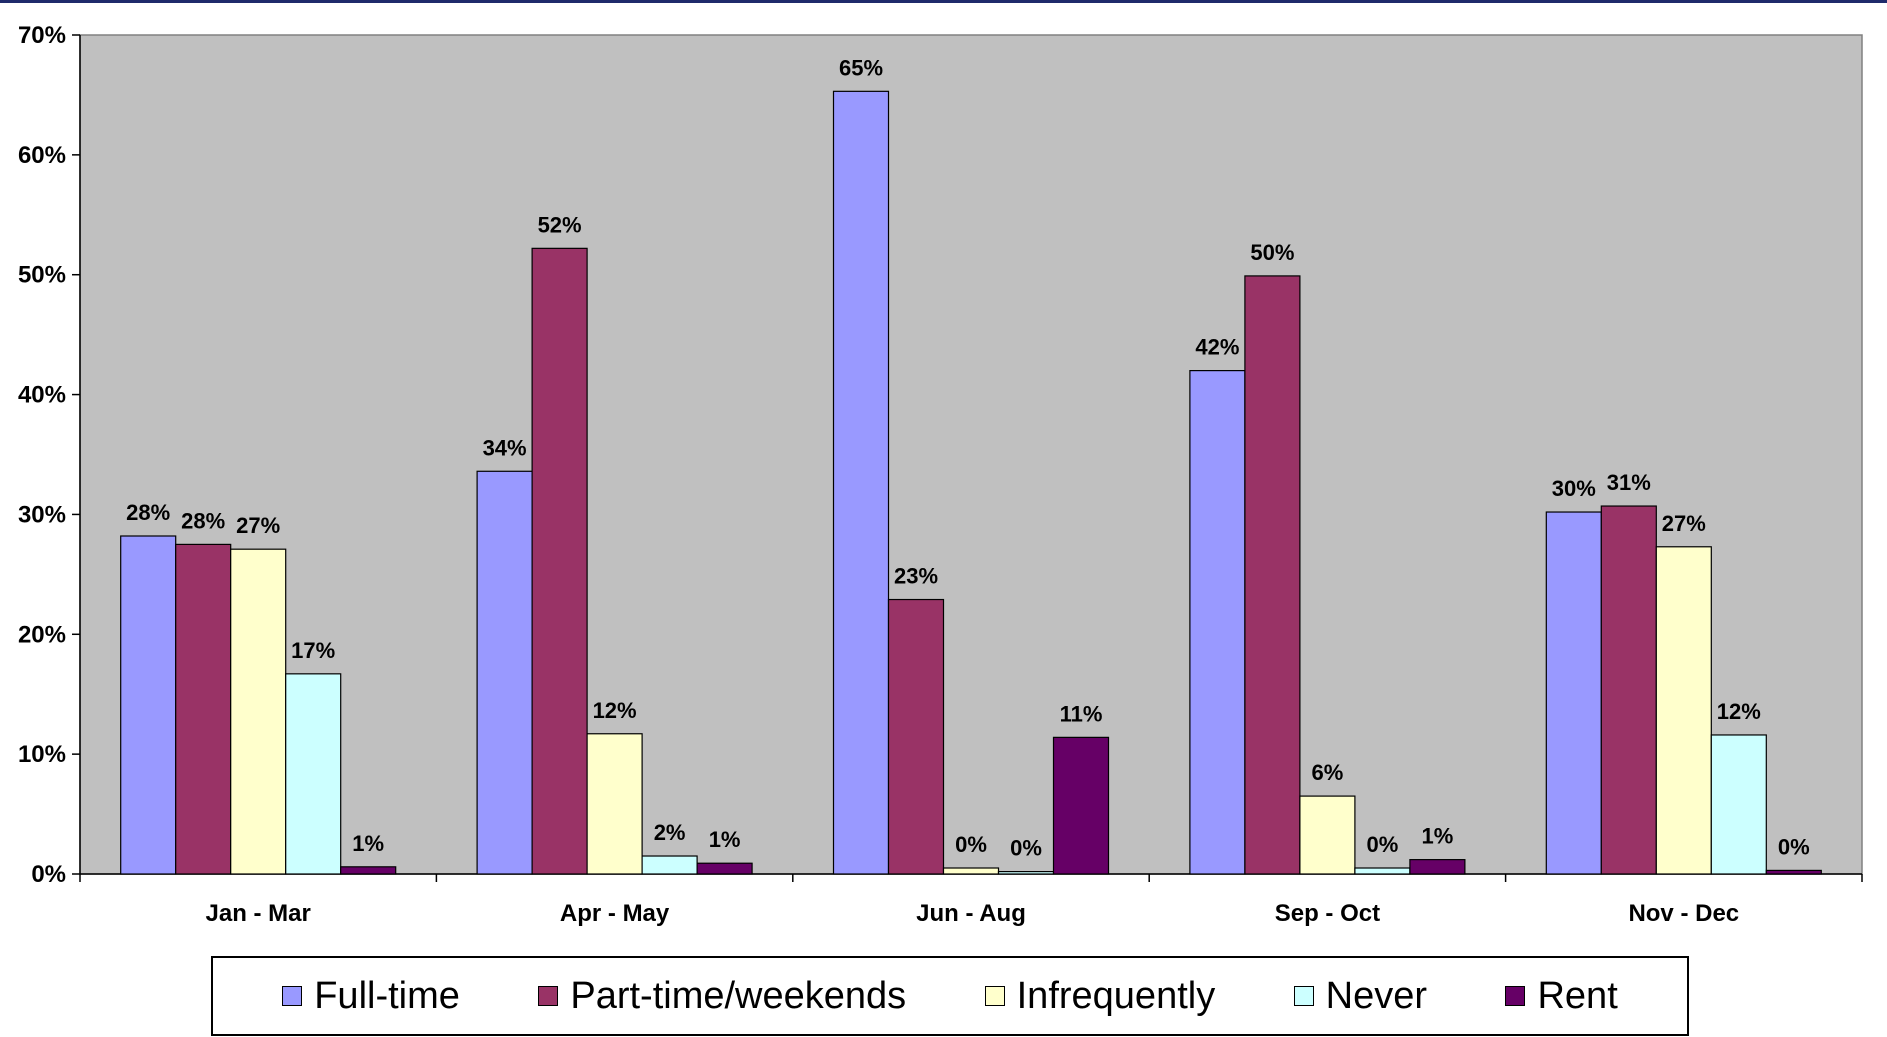 The image size is (1887, 1037). I want to click on data-label: 34%, so click(505, 447).